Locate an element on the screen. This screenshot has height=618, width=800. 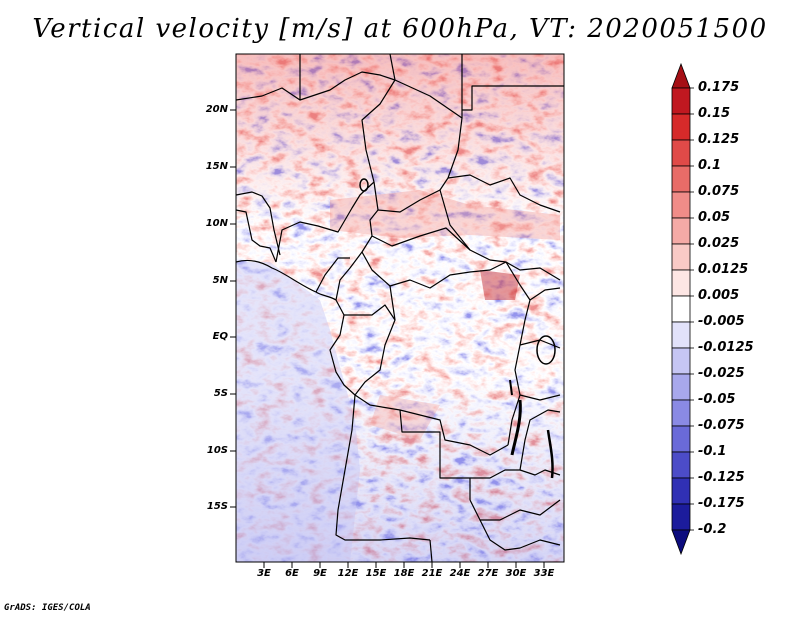
lakes is located at coordinates (457, 328).